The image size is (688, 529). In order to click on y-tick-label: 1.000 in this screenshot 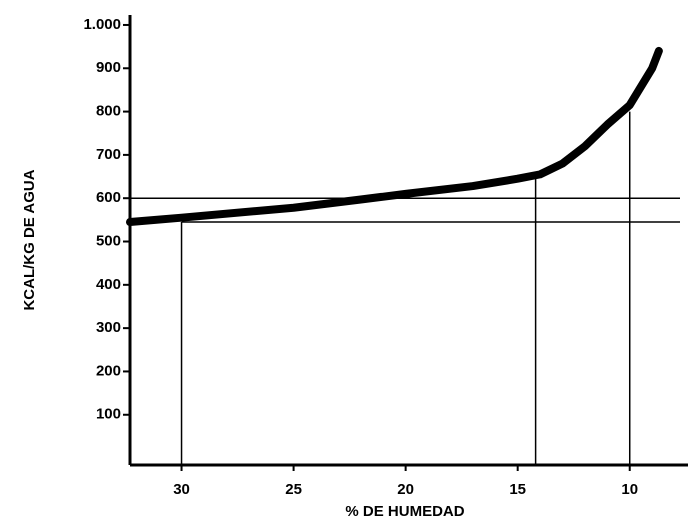, I will do `click(102, 24)`.